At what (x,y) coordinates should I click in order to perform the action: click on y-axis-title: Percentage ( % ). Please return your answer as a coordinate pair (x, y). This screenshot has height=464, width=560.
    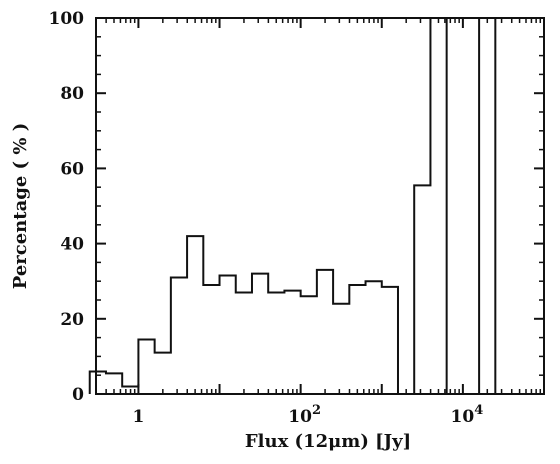
    Looking at the image, I should click on (20, 206).